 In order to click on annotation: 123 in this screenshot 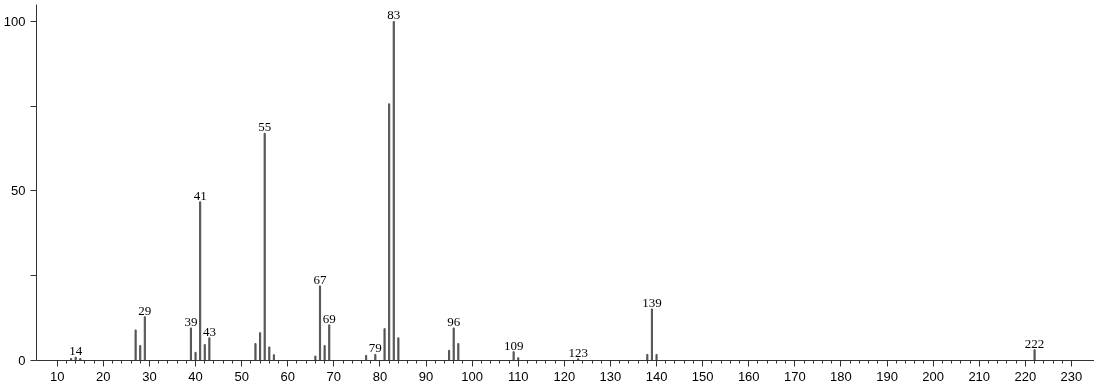, I will do `click(578, 352)`.